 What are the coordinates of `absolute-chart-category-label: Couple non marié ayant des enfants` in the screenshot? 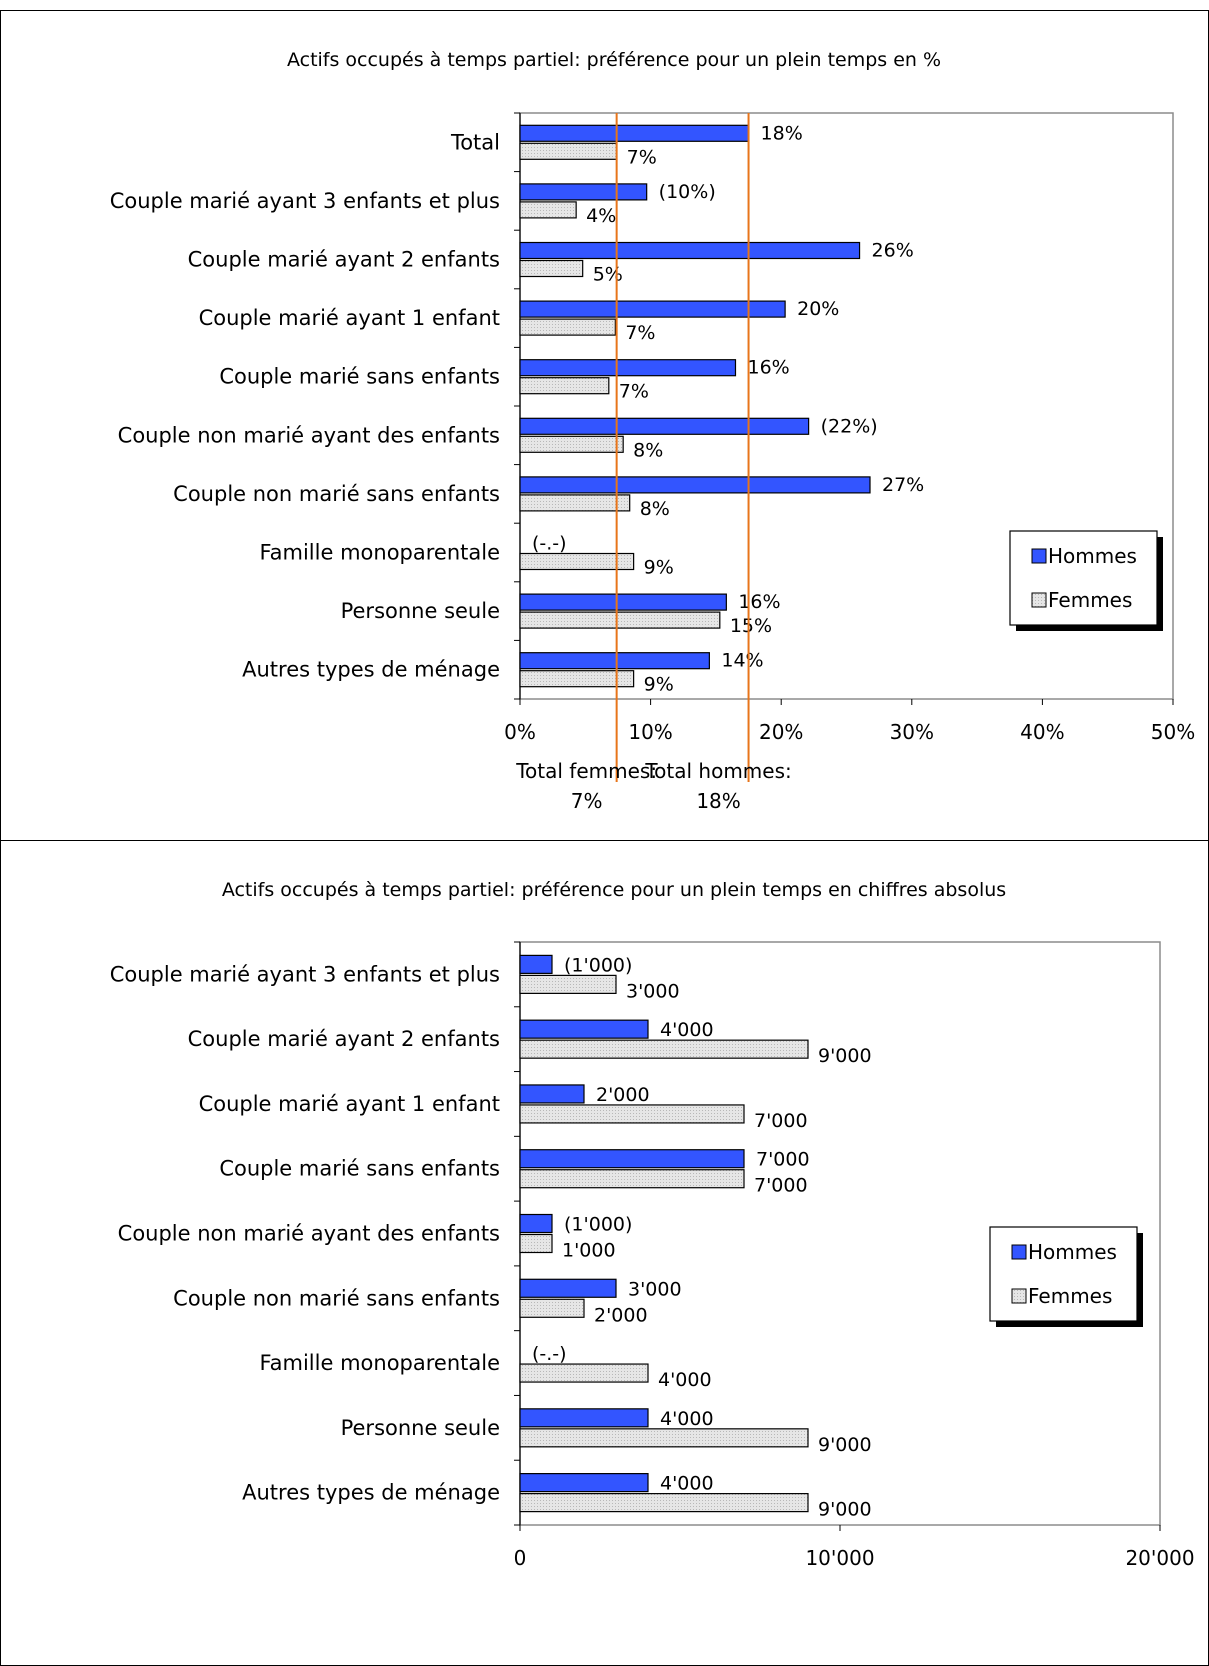 It's located at (309, 1234).